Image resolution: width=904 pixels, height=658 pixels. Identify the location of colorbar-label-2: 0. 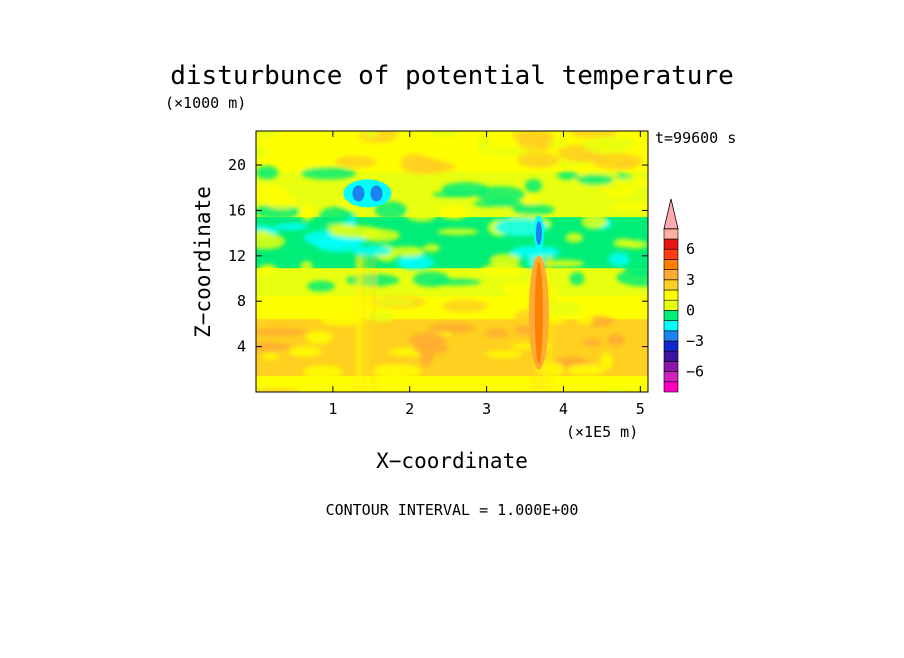
(690, 310).